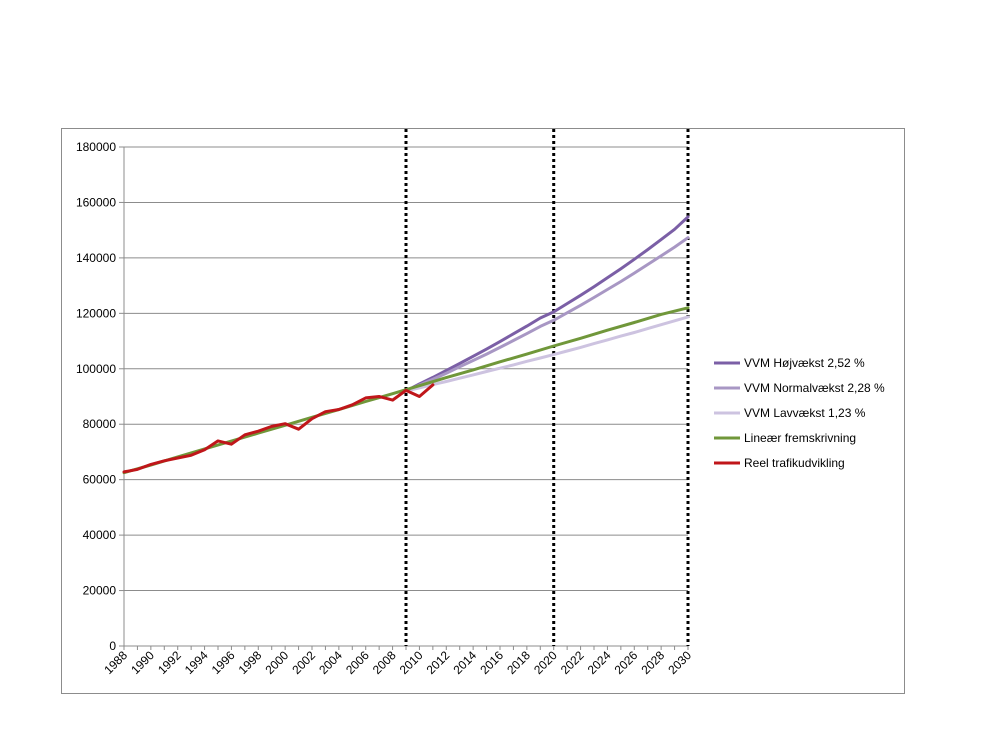 Image resolution: width=1000 pixels, height=750 pixels. I want to click on y-tick-label-0: 0, so click(112, 646).